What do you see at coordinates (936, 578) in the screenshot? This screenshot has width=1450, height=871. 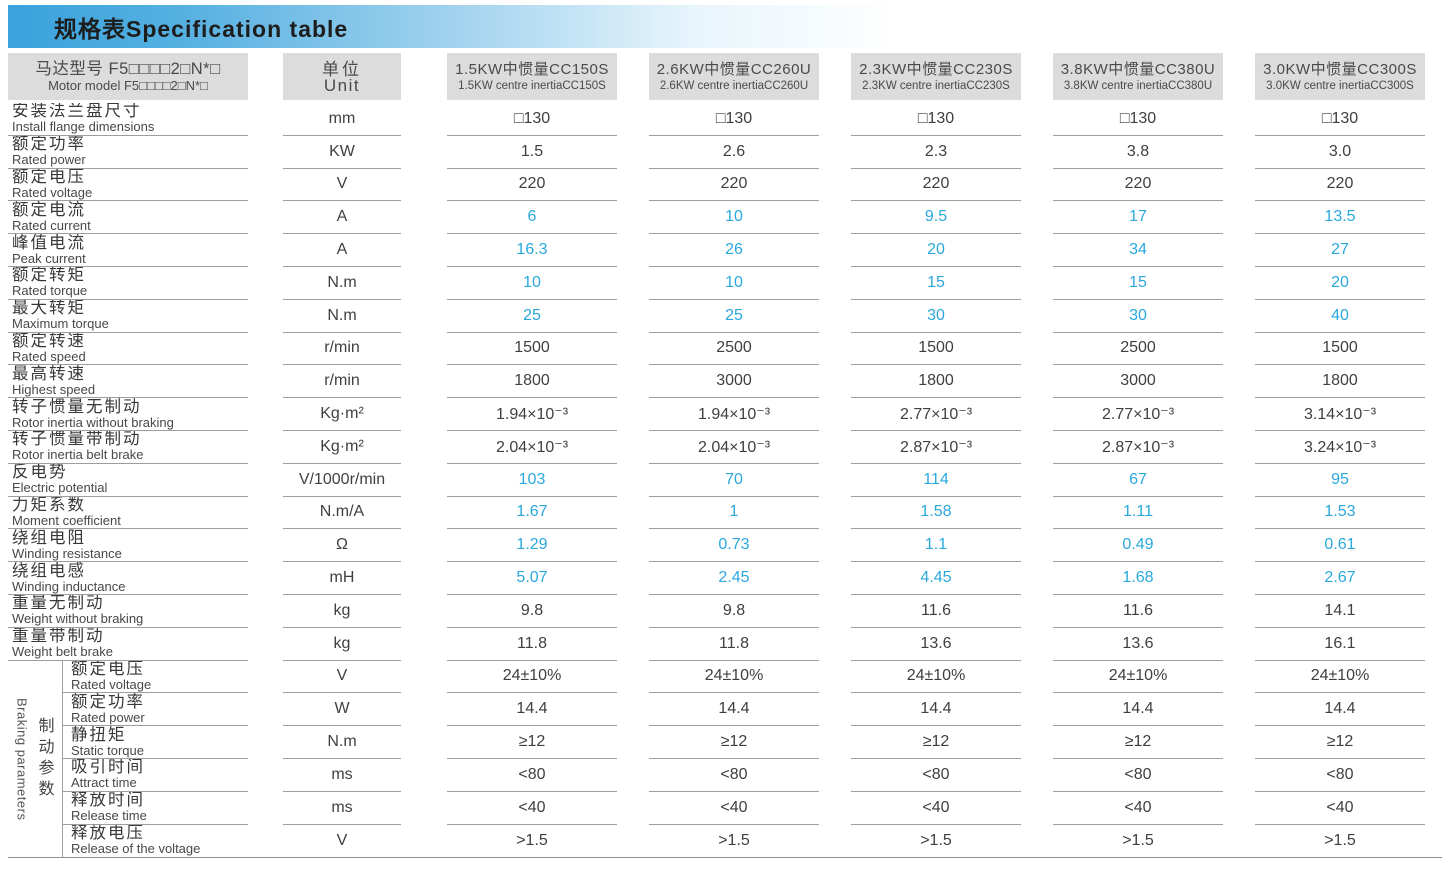 I see `value-cell: 4.45` at bounding box center [936, 578].